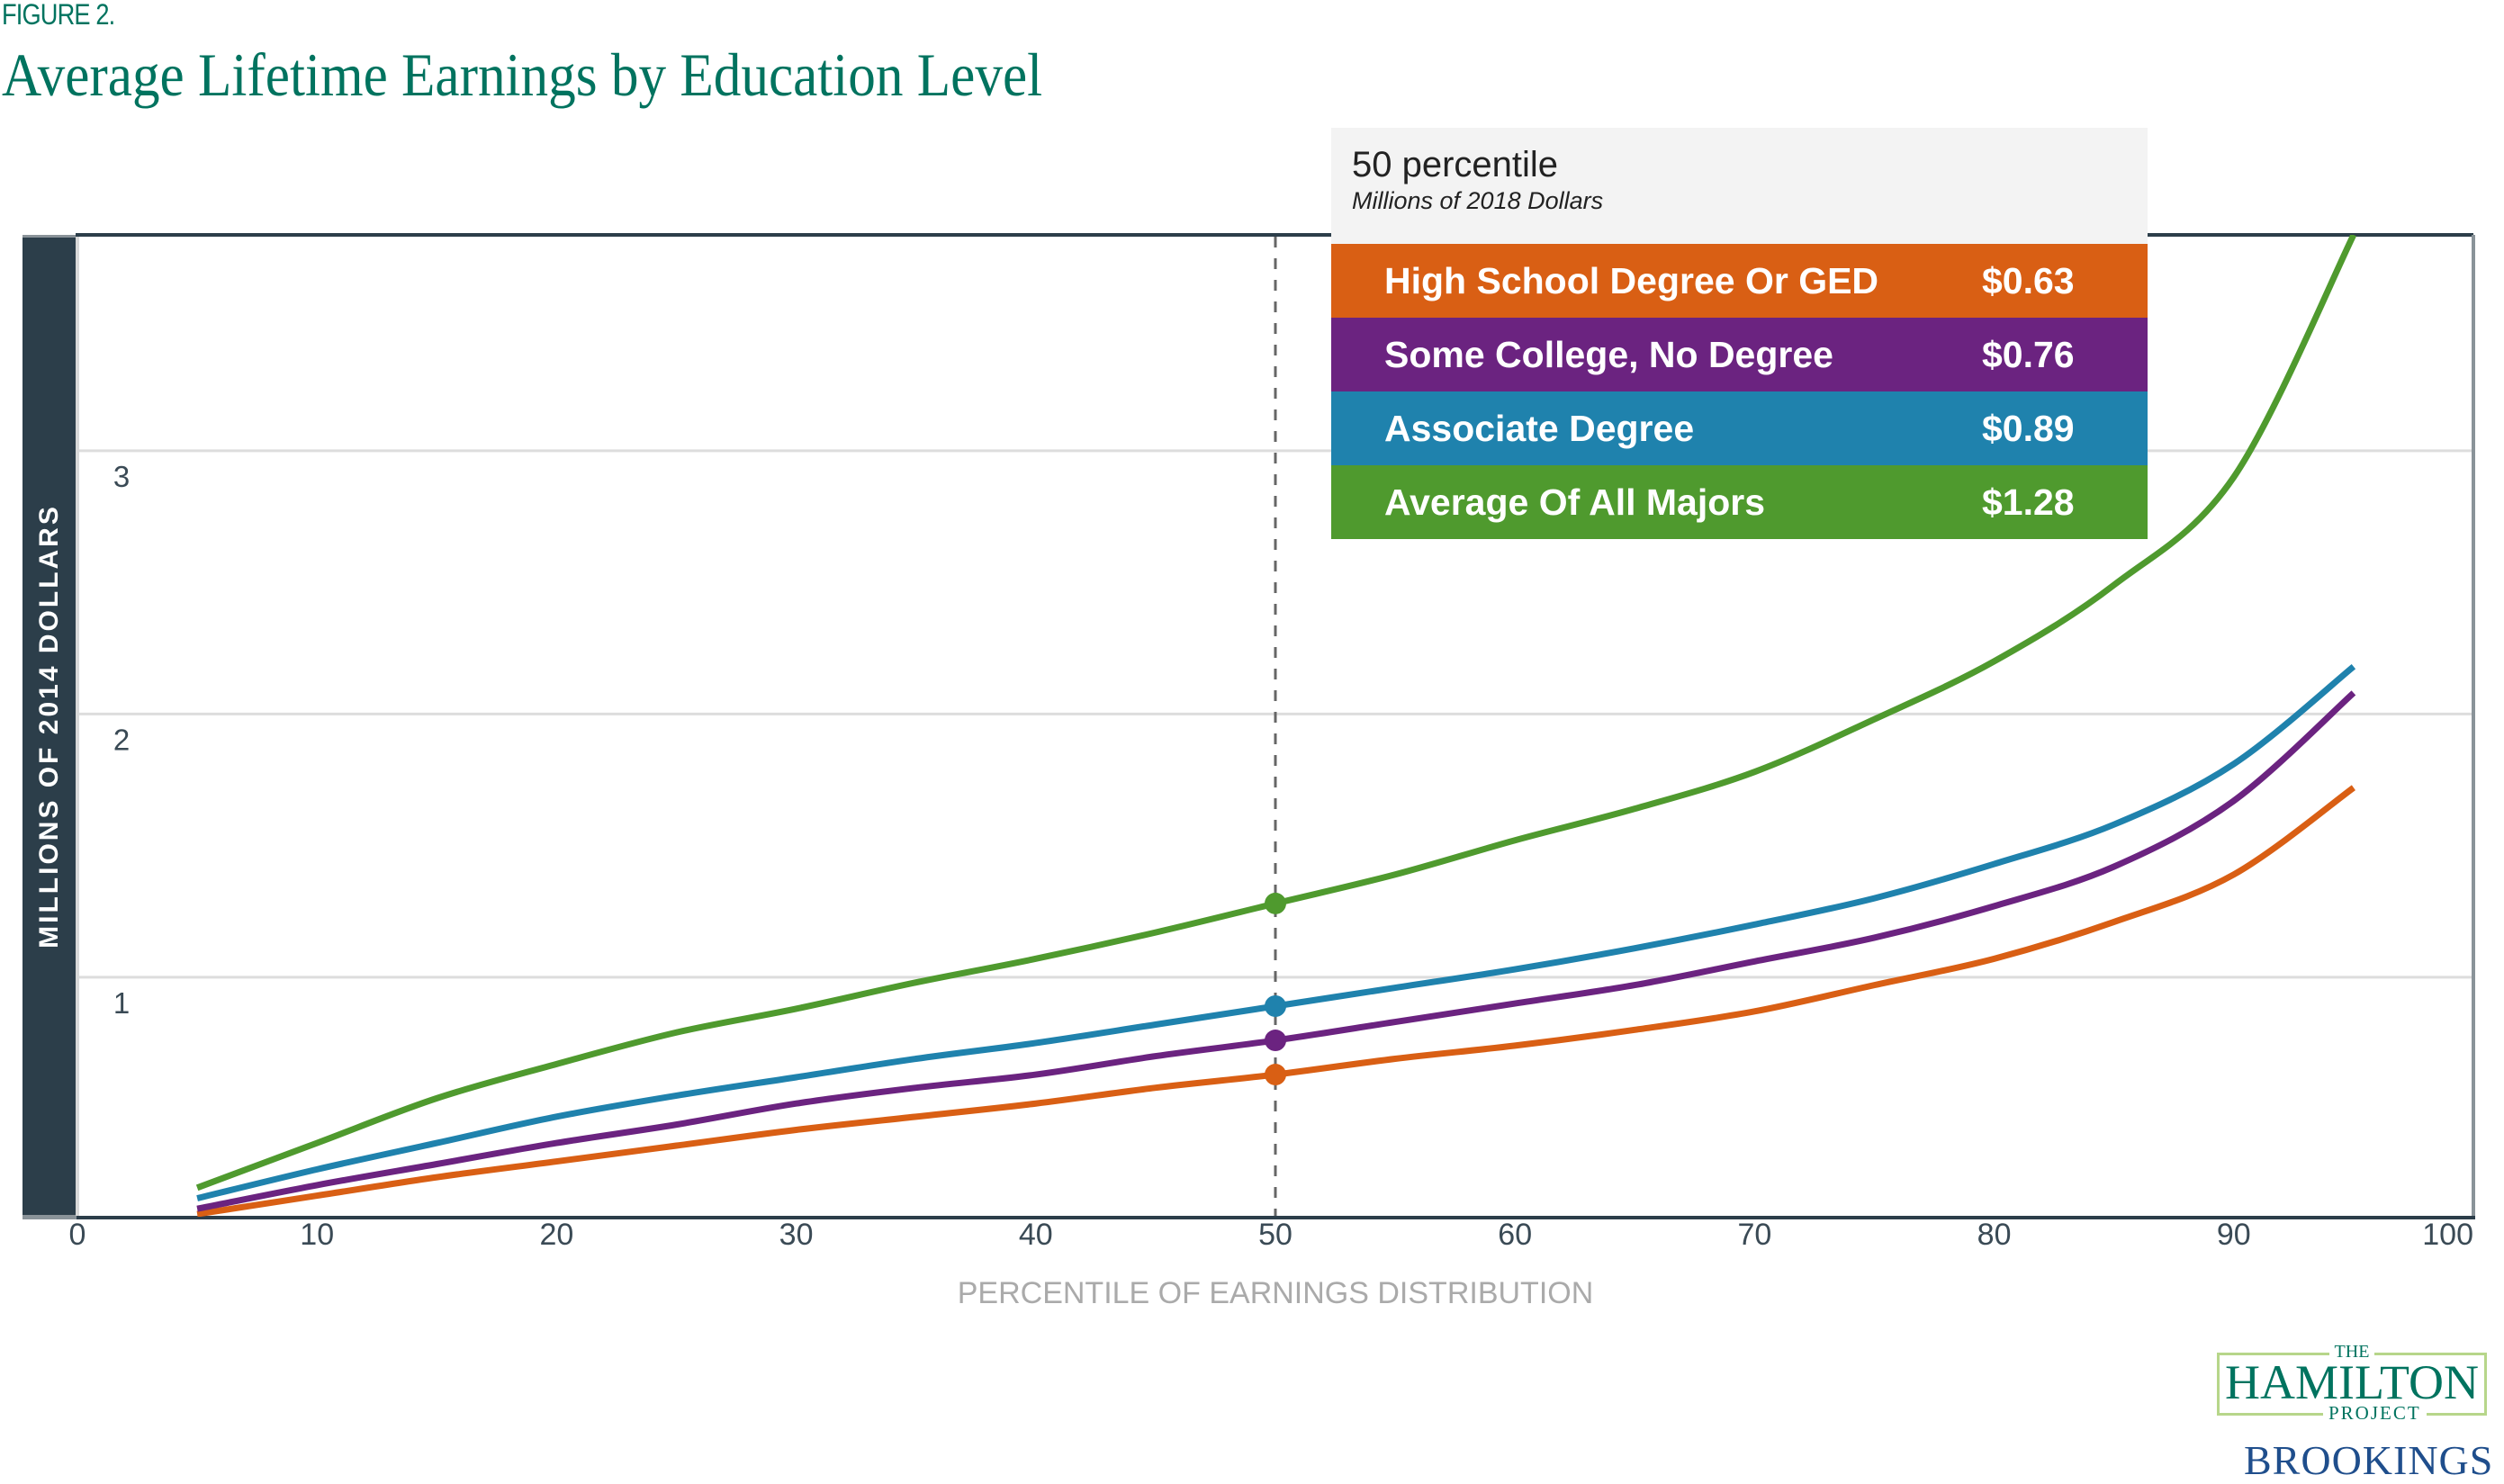 The width and height of the screenshot is (2504, 1484). Describe the element at coordinates (1631, 280) in the screenshot. I see `tooltip-row-label: High School Degree Or GED` at that location.